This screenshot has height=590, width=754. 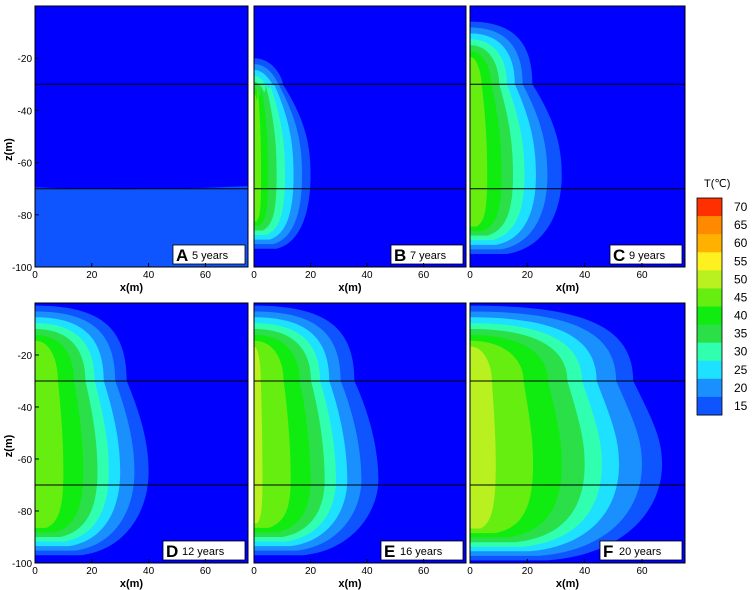 I want to click on panel-D: D 12 years, so click(x=141, y=433).